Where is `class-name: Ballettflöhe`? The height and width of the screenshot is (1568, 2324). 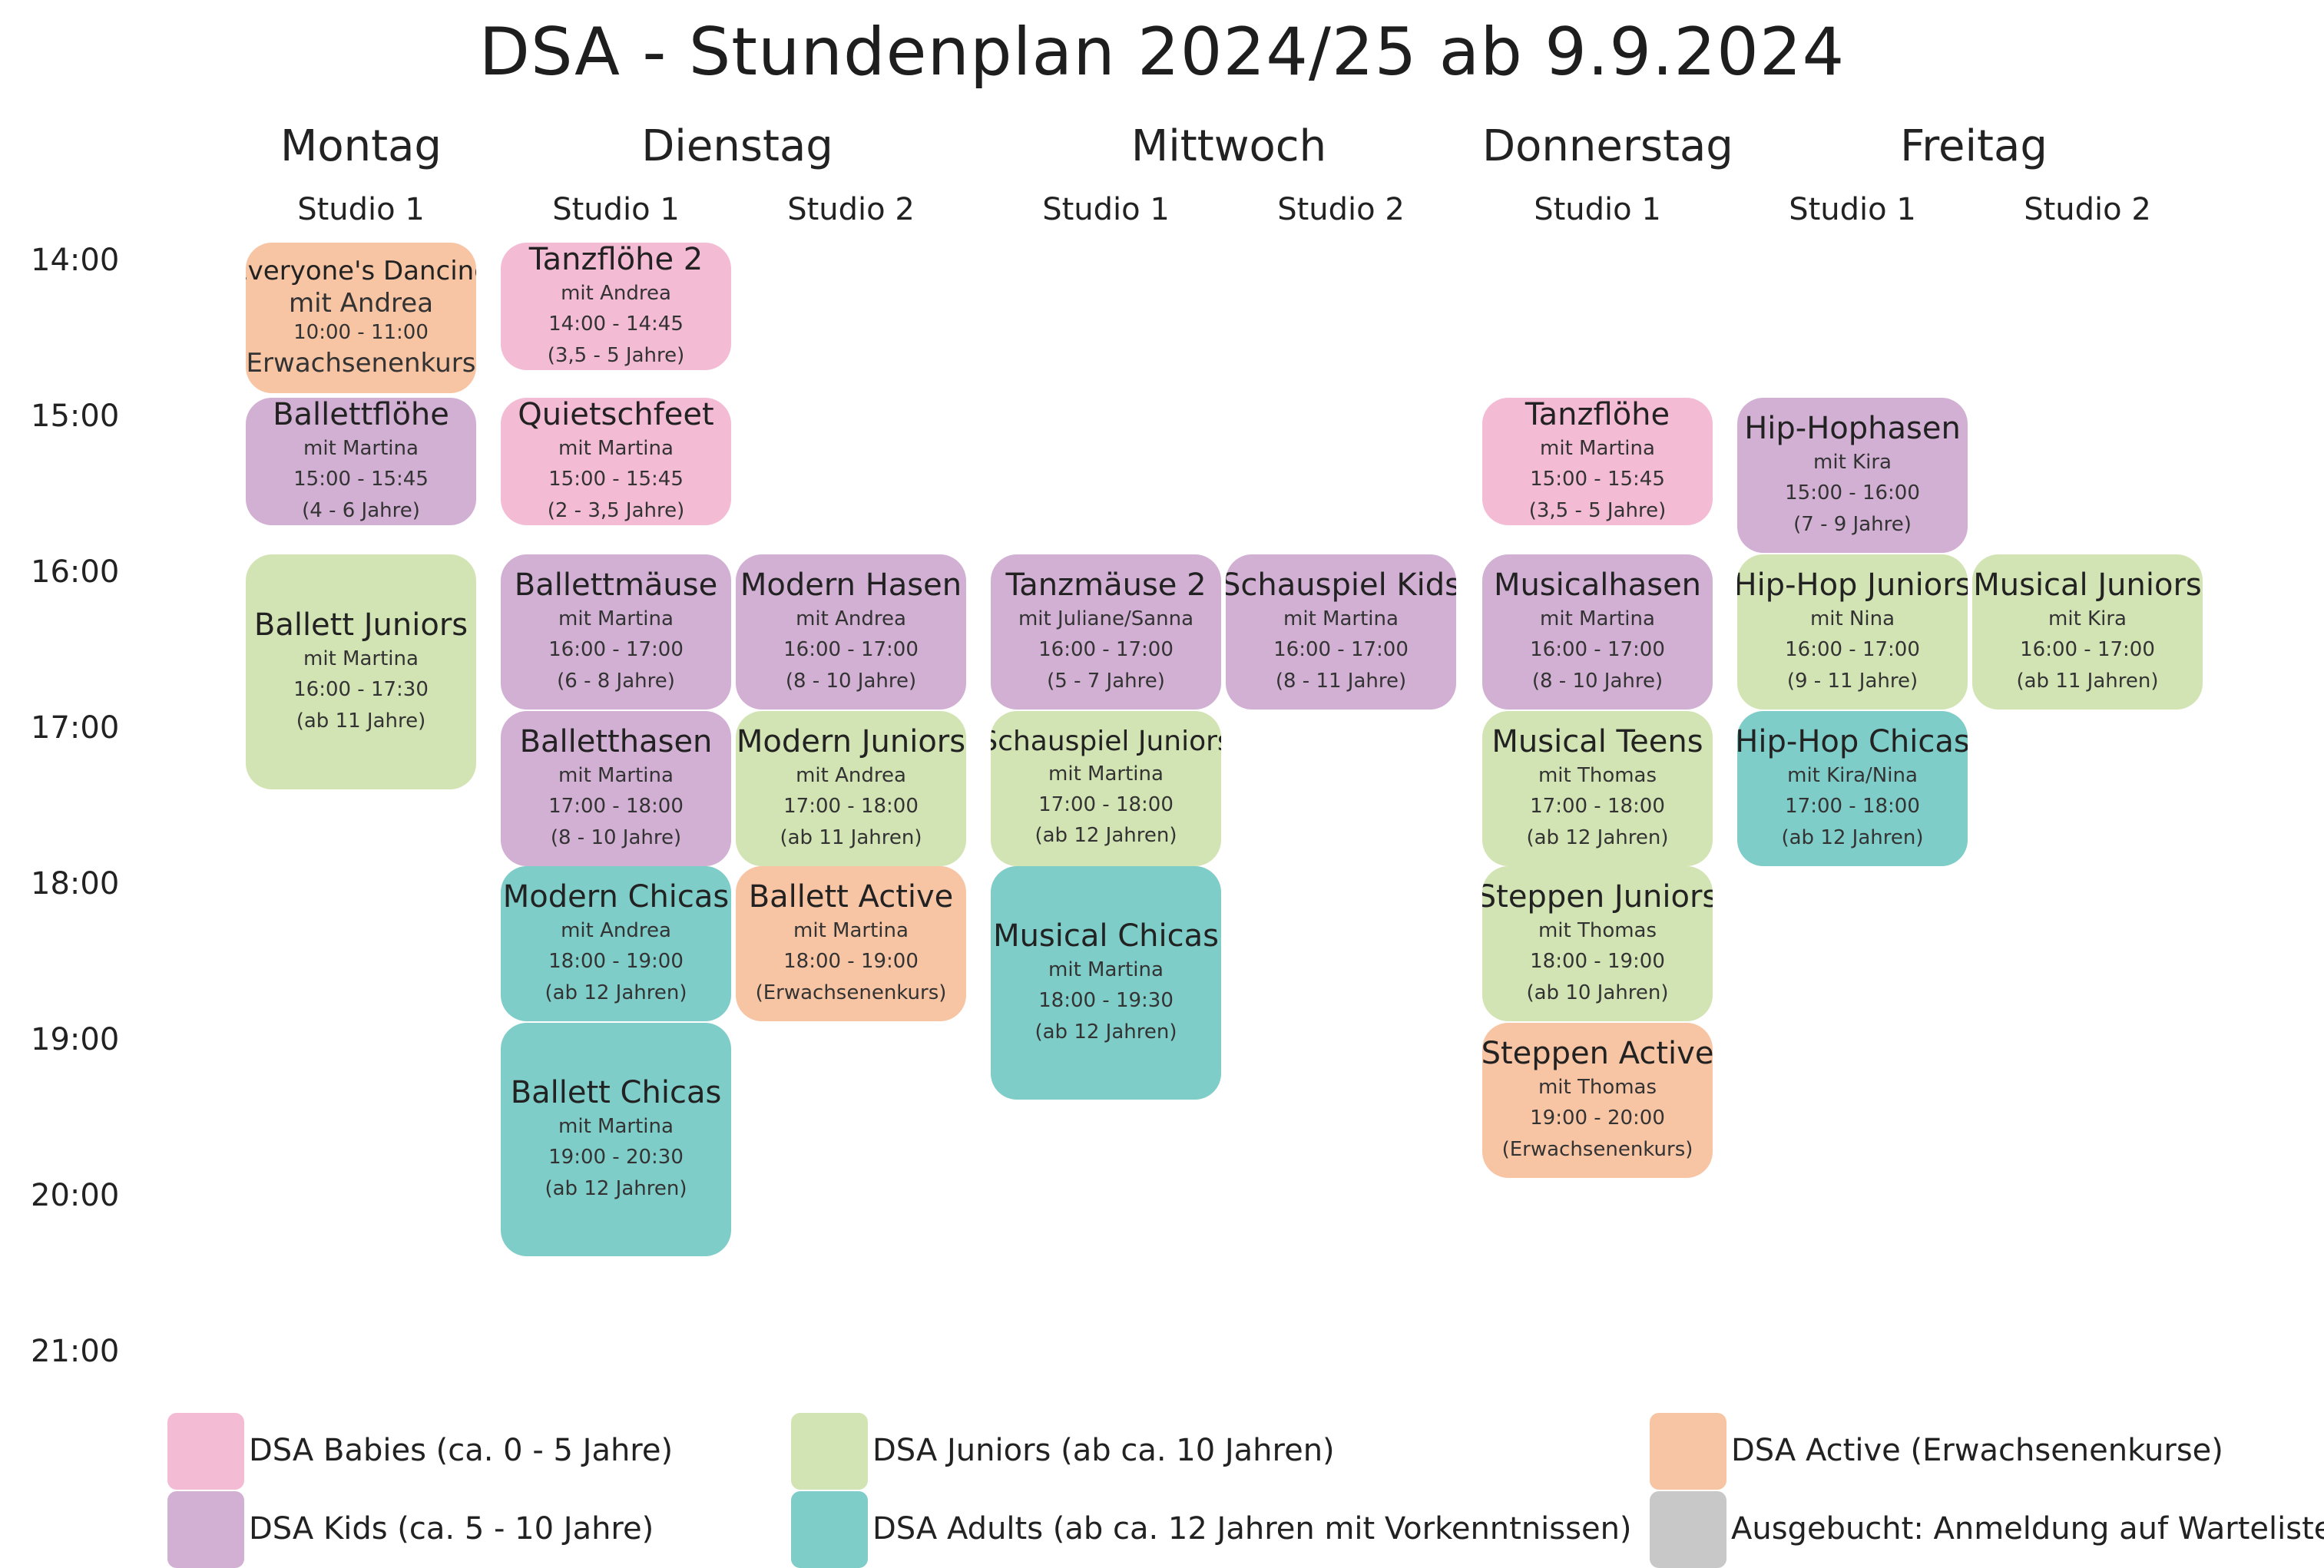 class-name: Ballettflöhe is located at coordinates (361, 415).